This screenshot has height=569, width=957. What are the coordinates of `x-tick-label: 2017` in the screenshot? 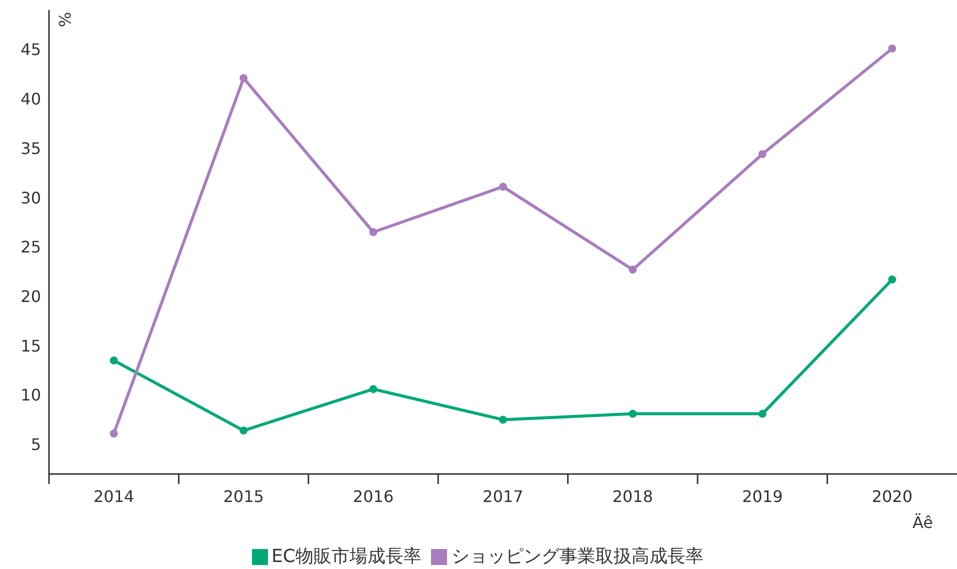 It's located at (503, 496).